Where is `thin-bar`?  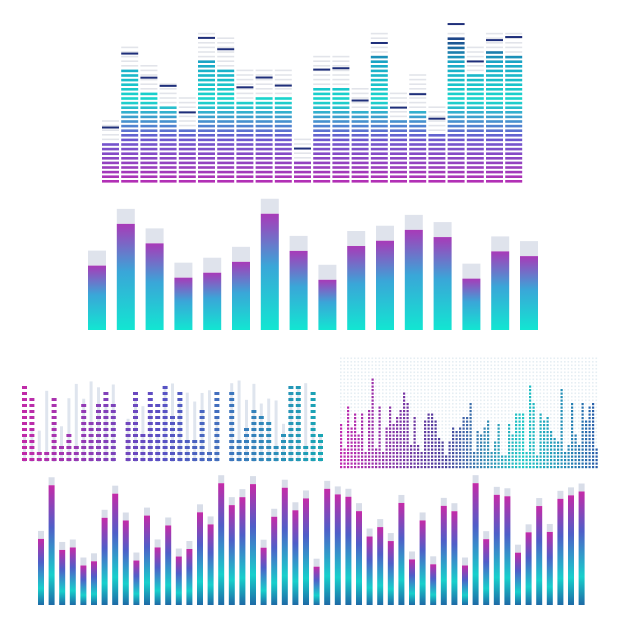 thin-bar is located at coordinates (422, 562).